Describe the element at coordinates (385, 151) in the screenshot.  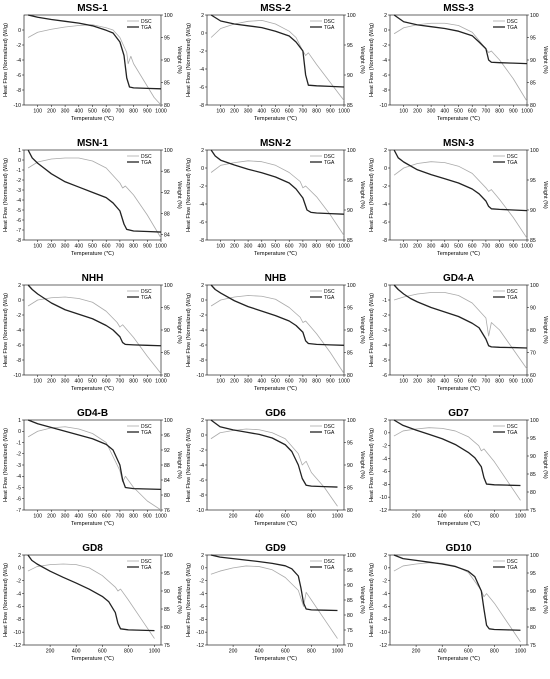
I see `y-tick-label: 2` at that location.